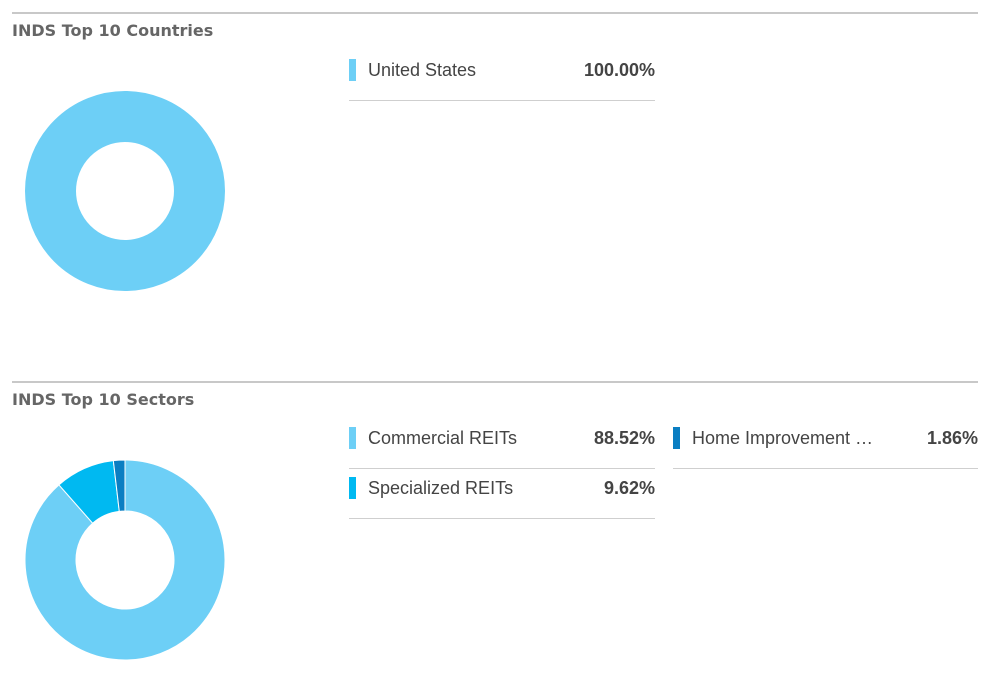  I want to click on donut-slice-commercial-reits, so click(125, 560).